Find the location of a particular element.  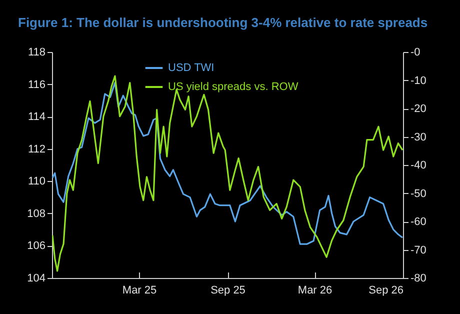

y-tick-label: 112 is located at coordinates (37, 149).